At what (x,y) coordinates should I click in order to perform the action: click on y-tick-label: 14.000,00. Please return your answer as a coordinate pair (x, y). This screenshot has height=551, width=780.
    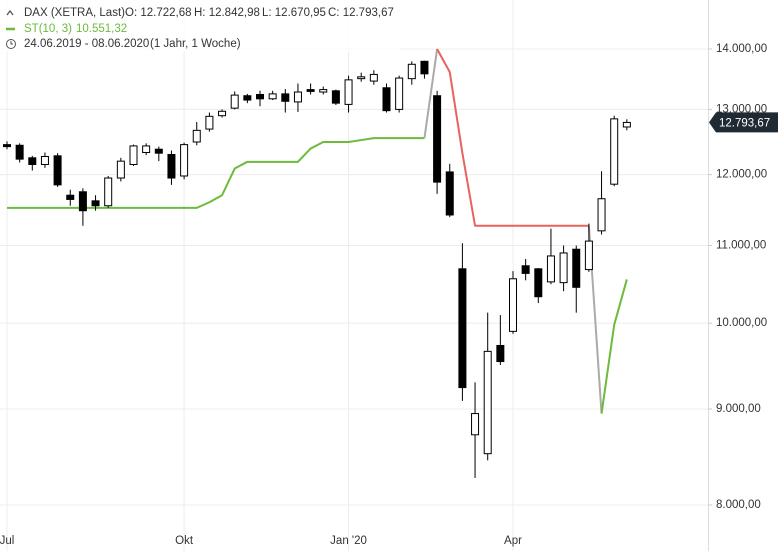
    Looking at the image, I should click on (741, 49).